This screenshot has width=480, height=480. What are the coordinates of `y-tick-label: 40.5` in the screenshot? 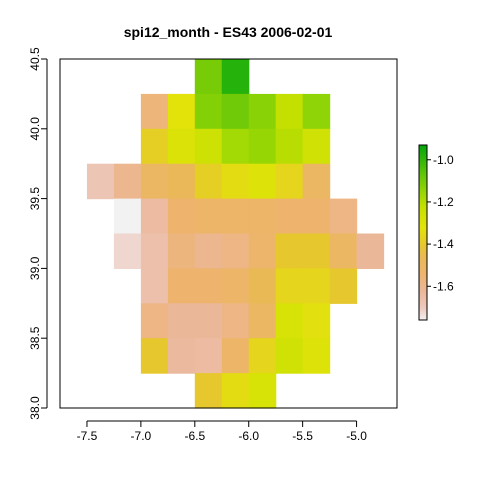 It's located at (35, 59).